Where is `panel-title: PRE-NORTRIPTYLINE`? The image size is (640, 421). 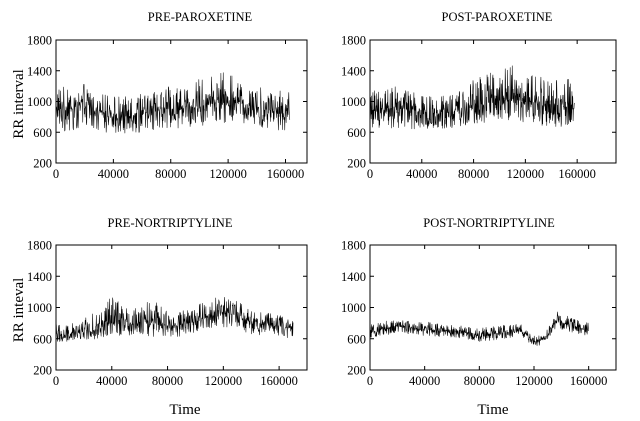 panel-title: PRE-NORTRIPTYLINE is located at coordinates (170, 223).